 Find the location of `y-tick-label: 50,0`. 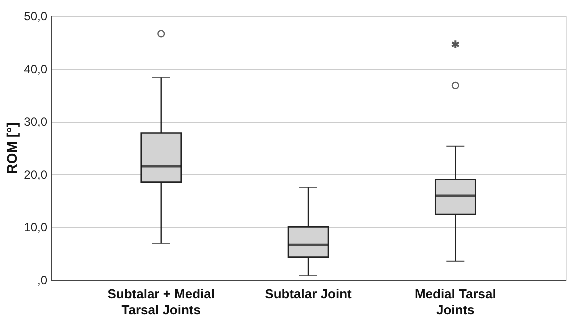

y-tick-label: 50,0 is located at coordinates (36, 17).